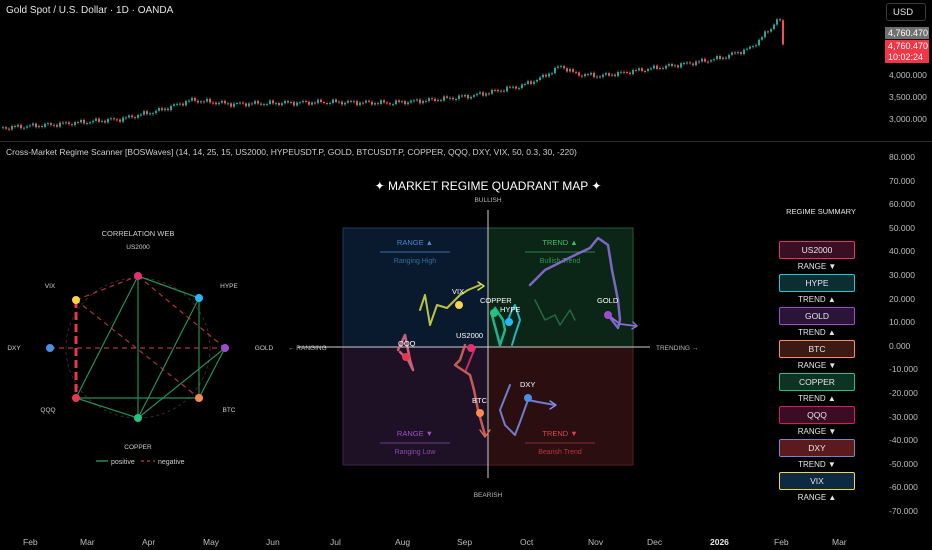 This screenshot has height=550, width=932. I want to click on quadrant-bearish-trend, so click(560, 406).